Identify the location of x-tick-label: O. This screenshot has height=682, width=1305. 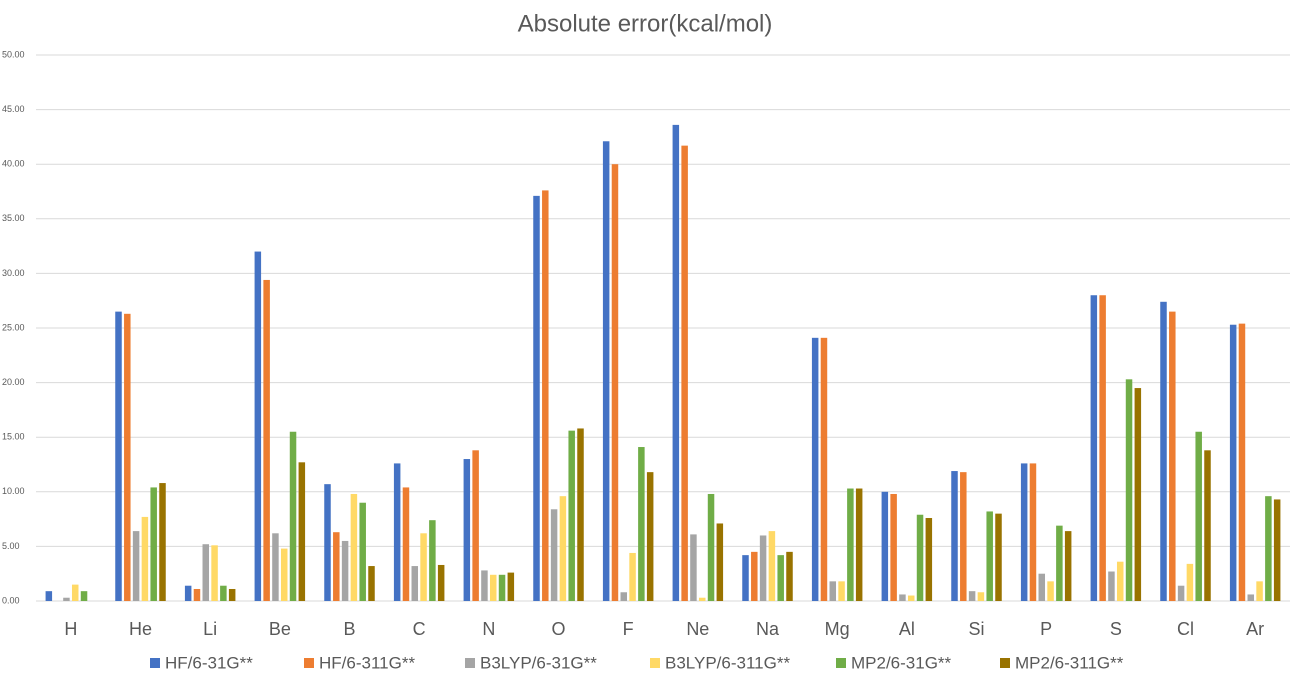
(558, 629).